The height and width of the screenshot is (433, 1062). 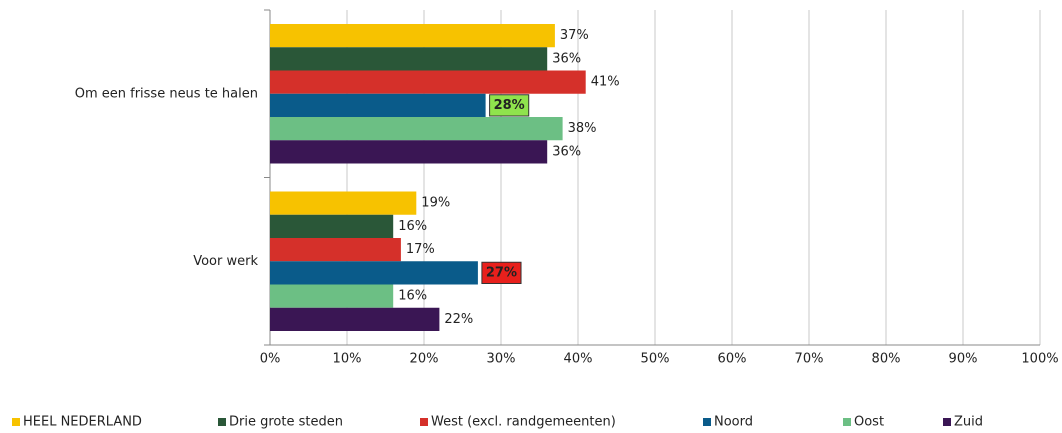 I want to click on value-label-group: 37%, so click(x=574, y=35).